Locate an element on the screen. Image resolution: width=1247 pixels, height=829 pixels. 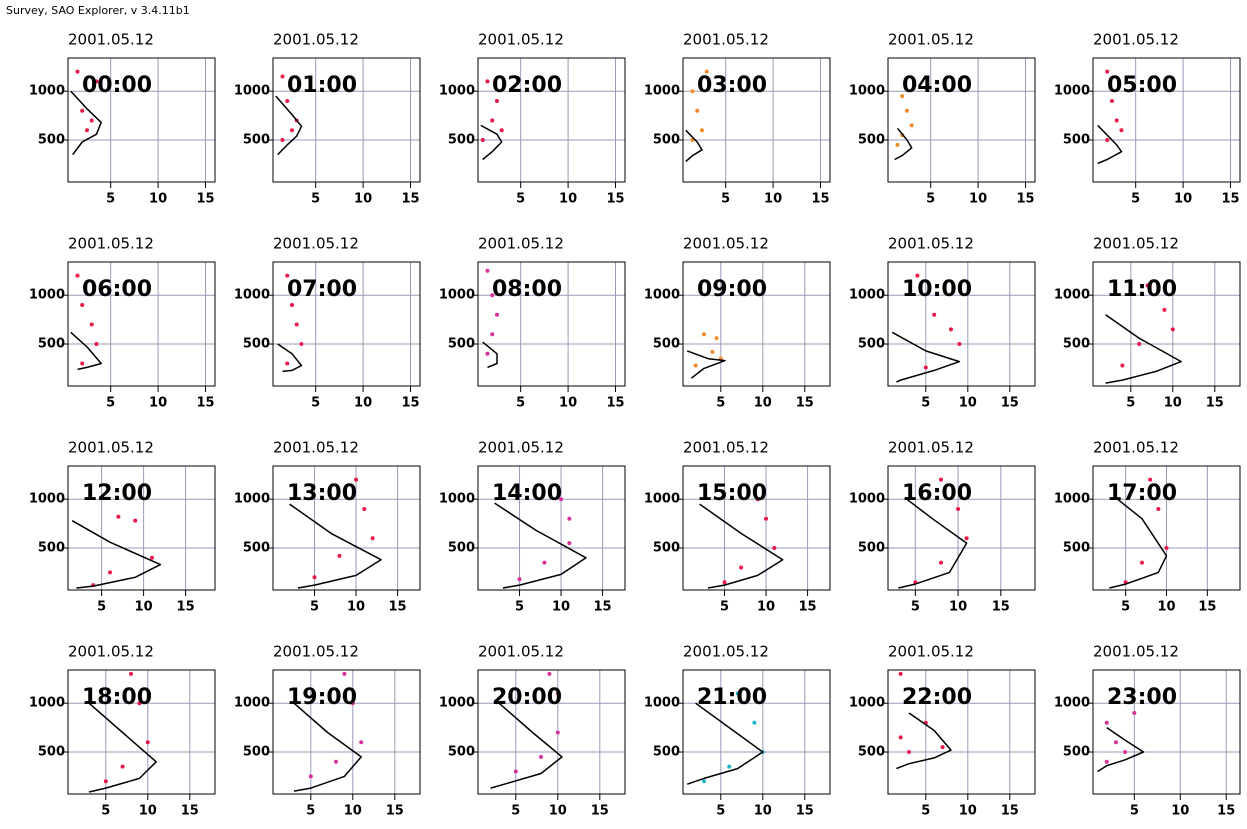
hour-label: 03:00 is located at coordinates (732, 85).